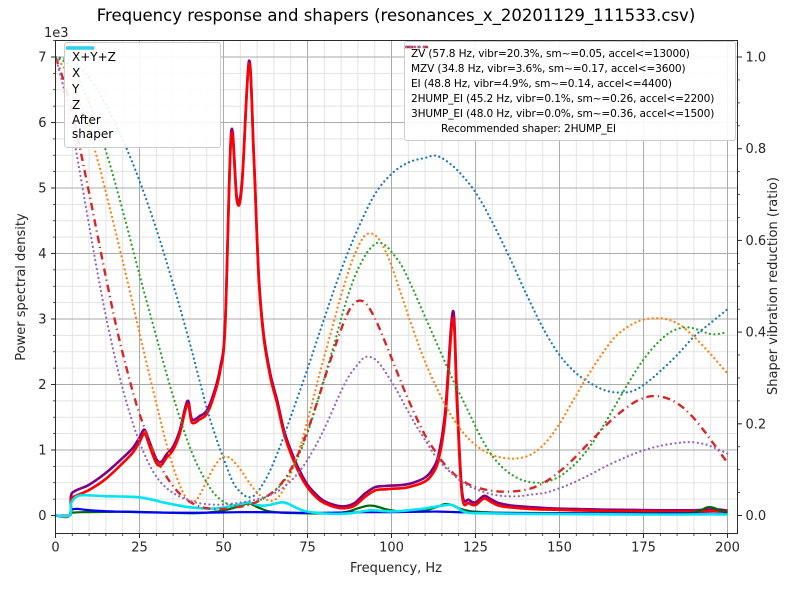 The height and width of the screenshot is (600, 800). What do you see at coordinates (559, 548) in the screenshot?
I see `x-tick-label: 150` at bounding box center [559, 548].